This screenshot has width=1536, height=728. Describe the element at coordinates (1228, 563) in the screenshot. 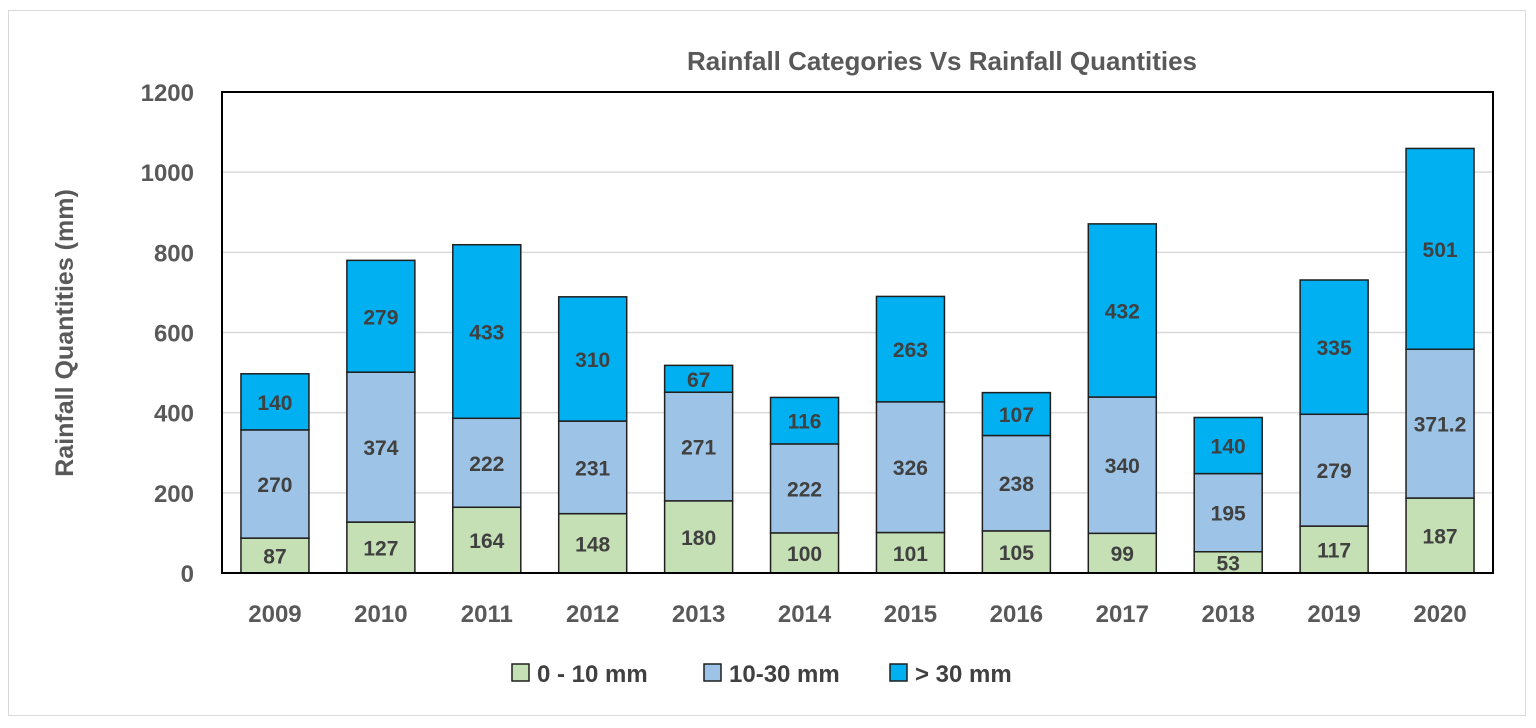

I see `data-label: 53` at that location.